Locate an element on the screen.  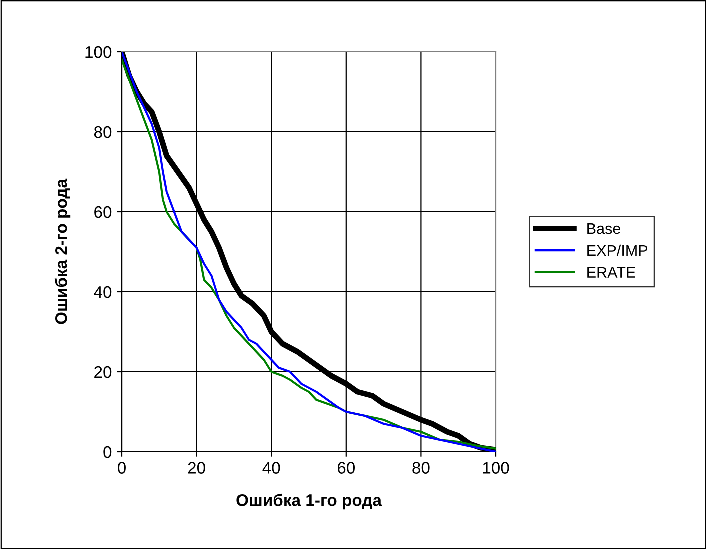
x-tick-label: 100 is located at coordinates (496, 468).